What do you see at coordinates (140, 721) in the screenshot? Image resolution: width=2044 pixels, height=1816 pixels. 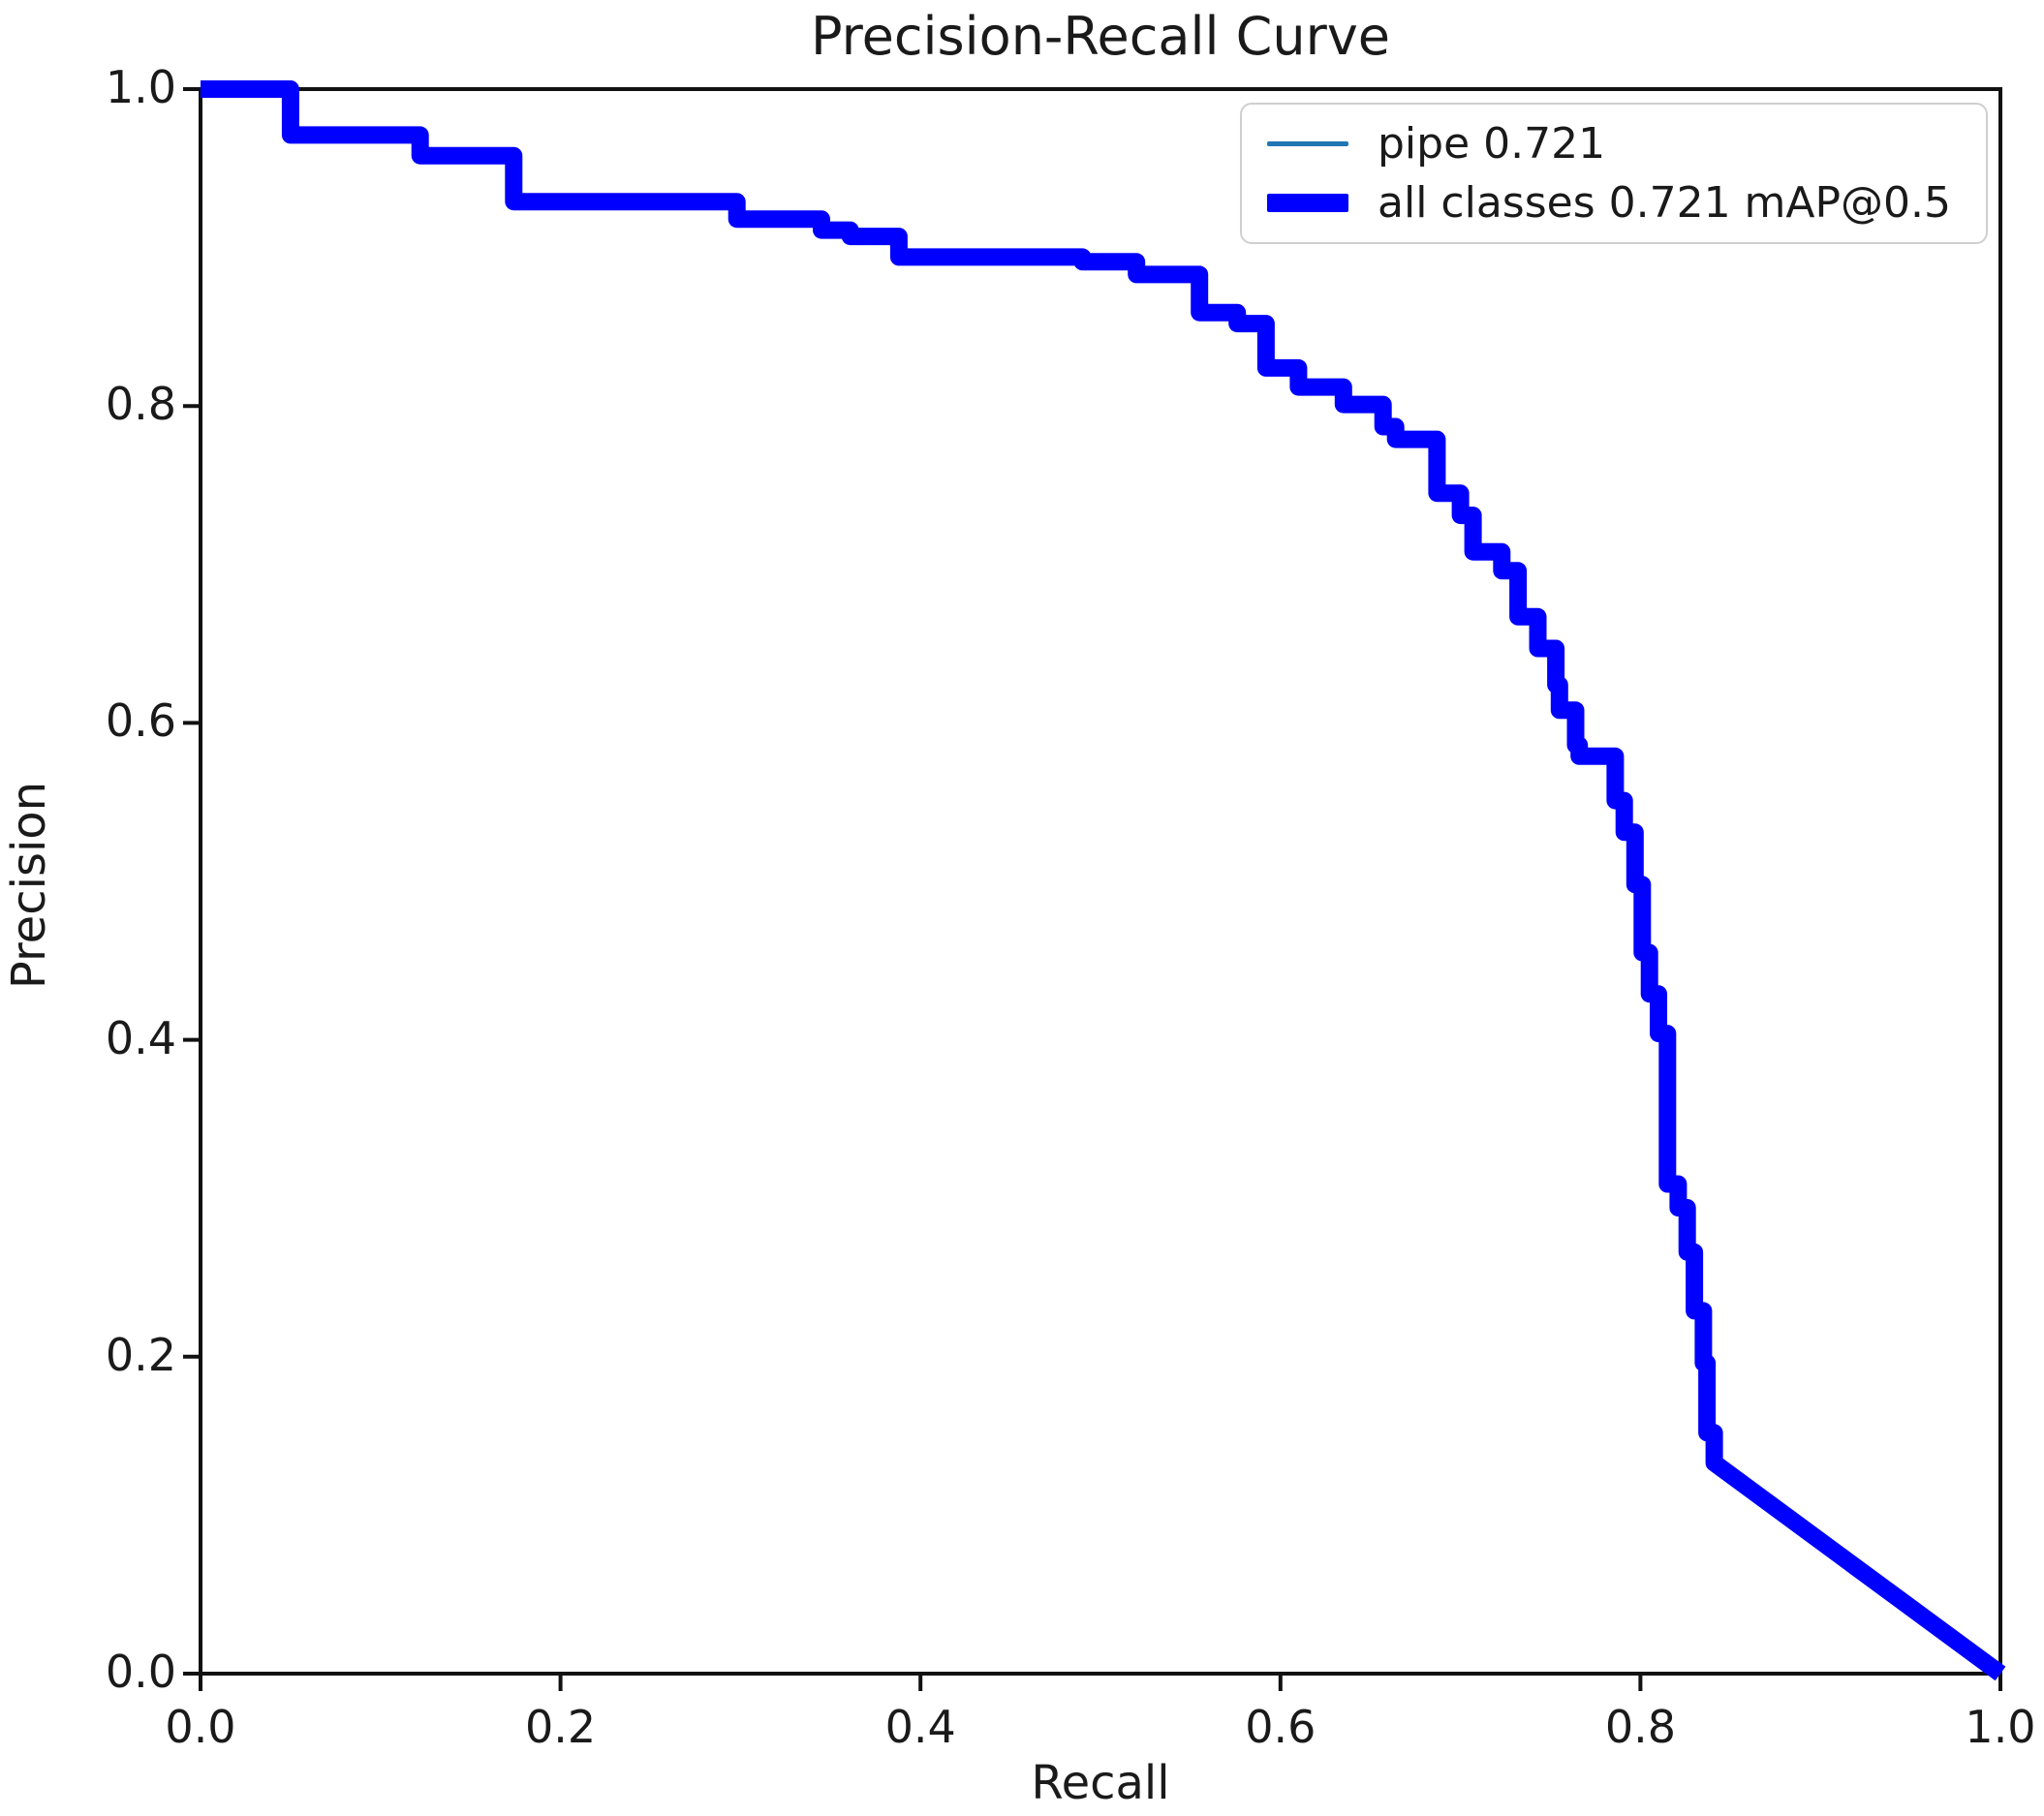 I see `y-tick-label: 0.6` at bounding box center [140, 721].